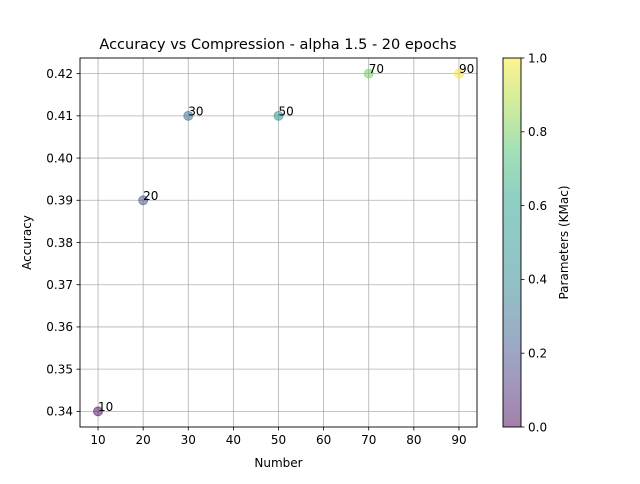  Describe the element at coordinates (278, 440) in the screenshot. I see `x-tick-label: 50` at that location.